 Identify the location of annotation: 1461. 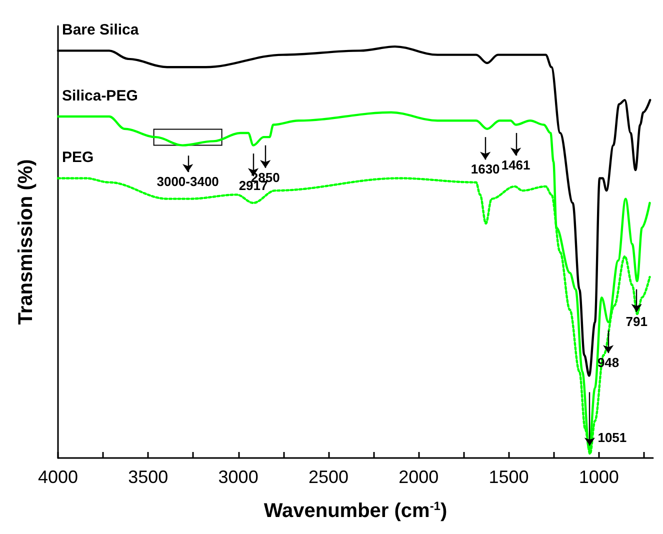
(515, 165).